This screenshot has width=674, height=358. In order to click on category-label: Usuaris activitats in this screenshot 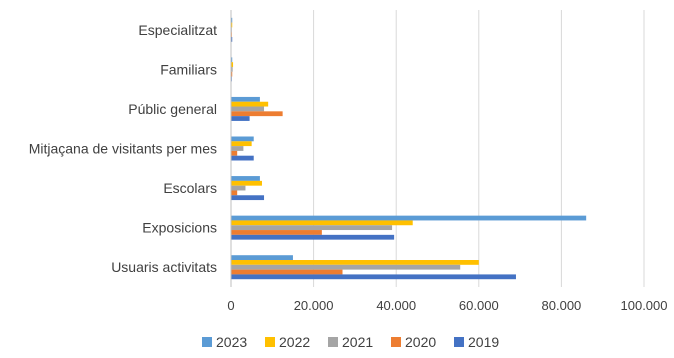, I will do `click(164, 267)`.